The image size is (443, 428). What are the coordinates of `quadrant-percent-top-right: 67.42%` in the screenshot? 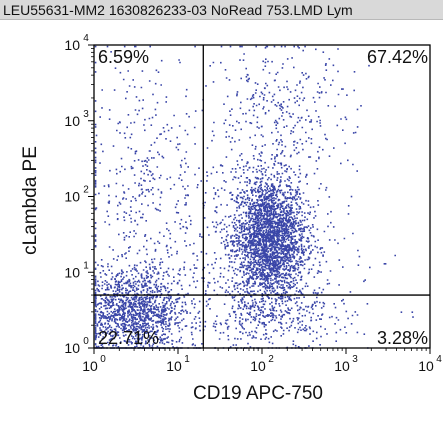 It's located at (397, 57).